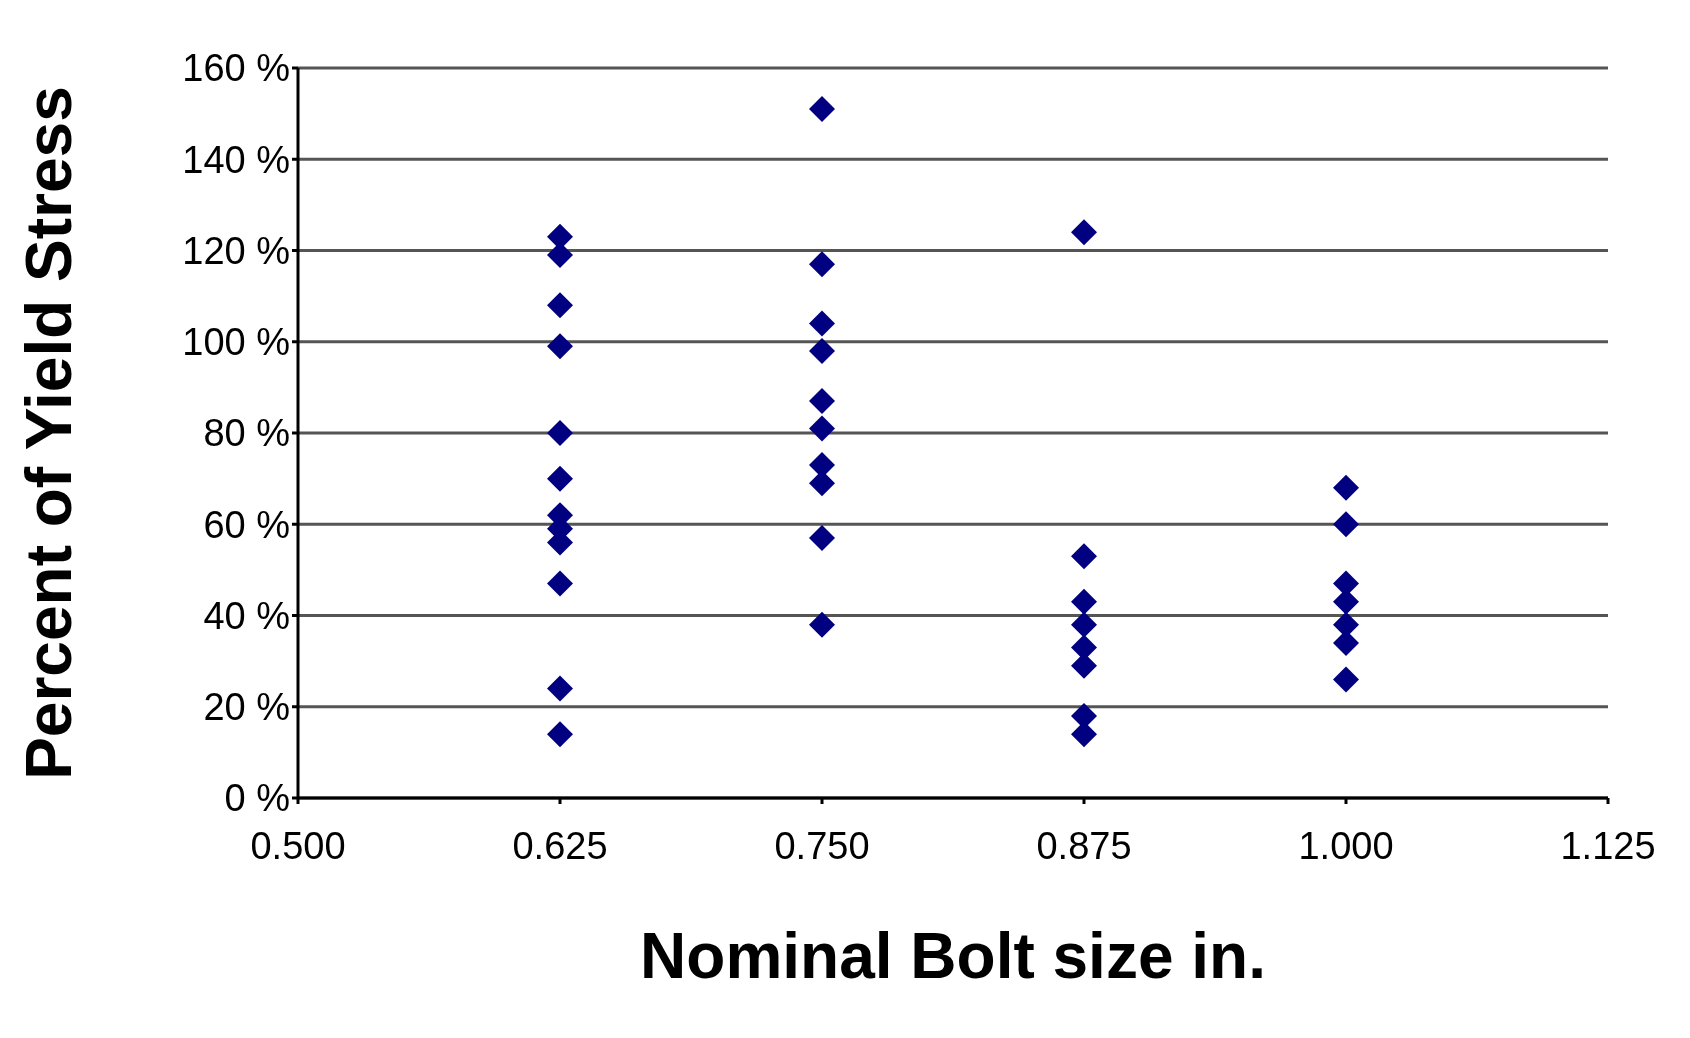 This screenshot has height=1038, width=1690. Describe the element at coordinates (1346, 845) in the screenshot. I see `x-tick-label: 1.000` at that location.